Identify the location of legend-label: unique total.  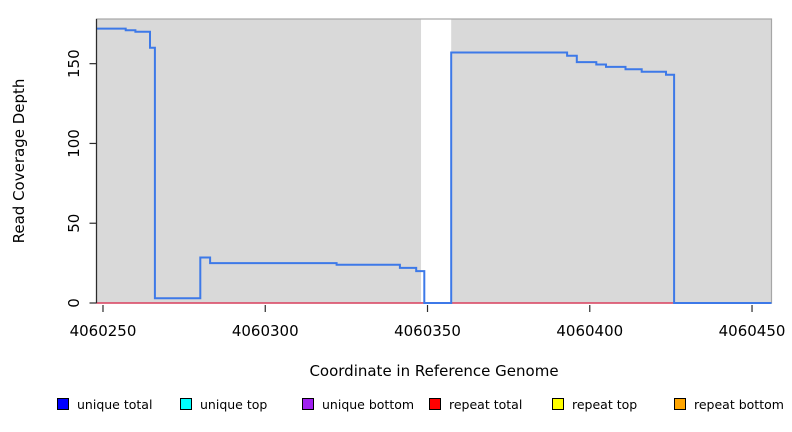
(115, 404).